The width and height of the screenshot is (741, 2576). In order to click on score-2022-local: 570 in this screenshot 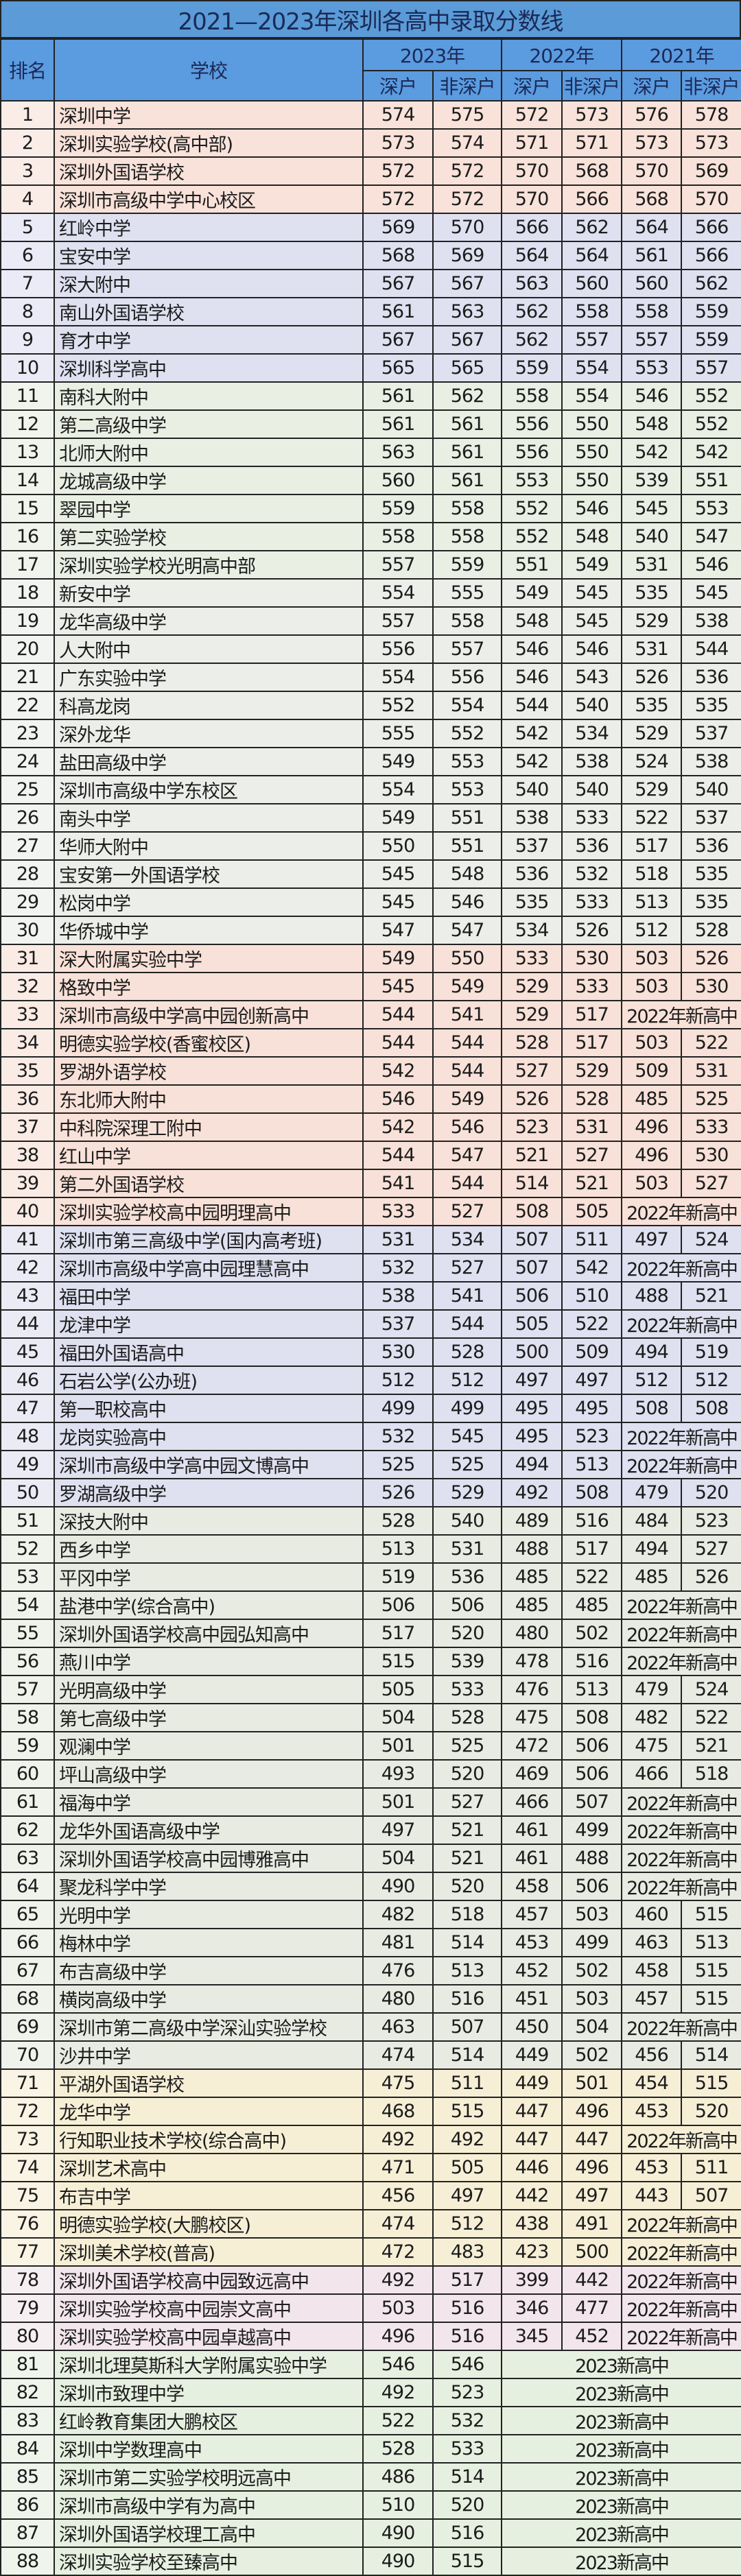, I will do `click(532, 199)`.